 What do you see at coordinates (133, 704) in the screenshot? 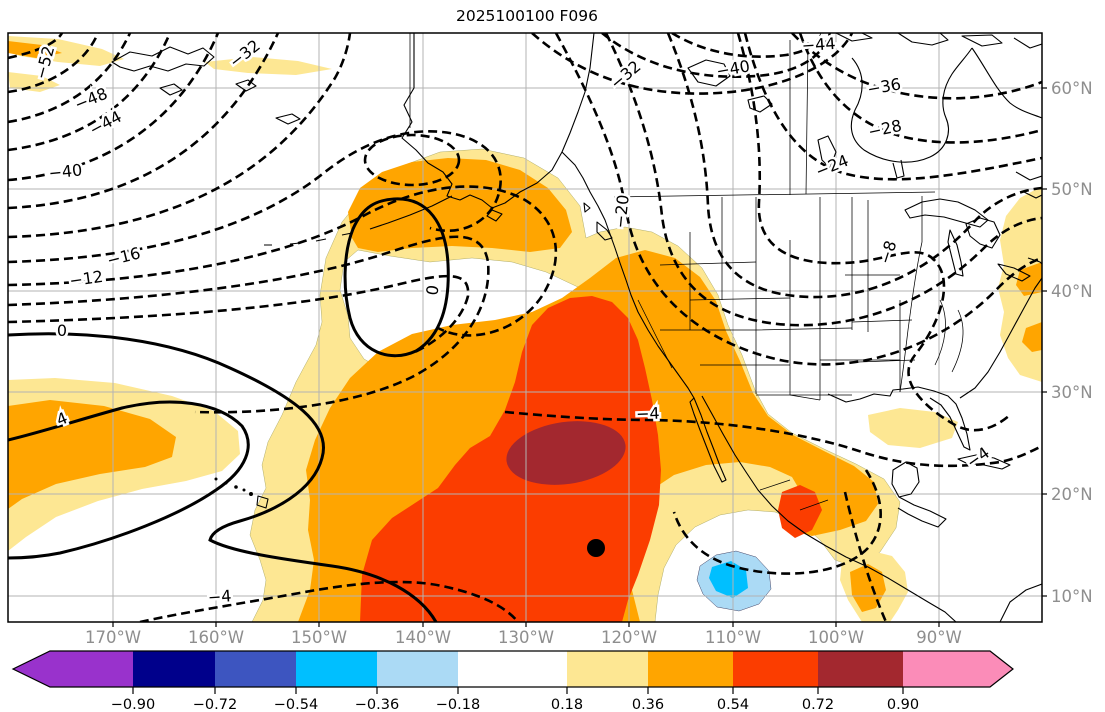
I see `colorbar-tick-label: −0.90` at bounding box center [133, 704].